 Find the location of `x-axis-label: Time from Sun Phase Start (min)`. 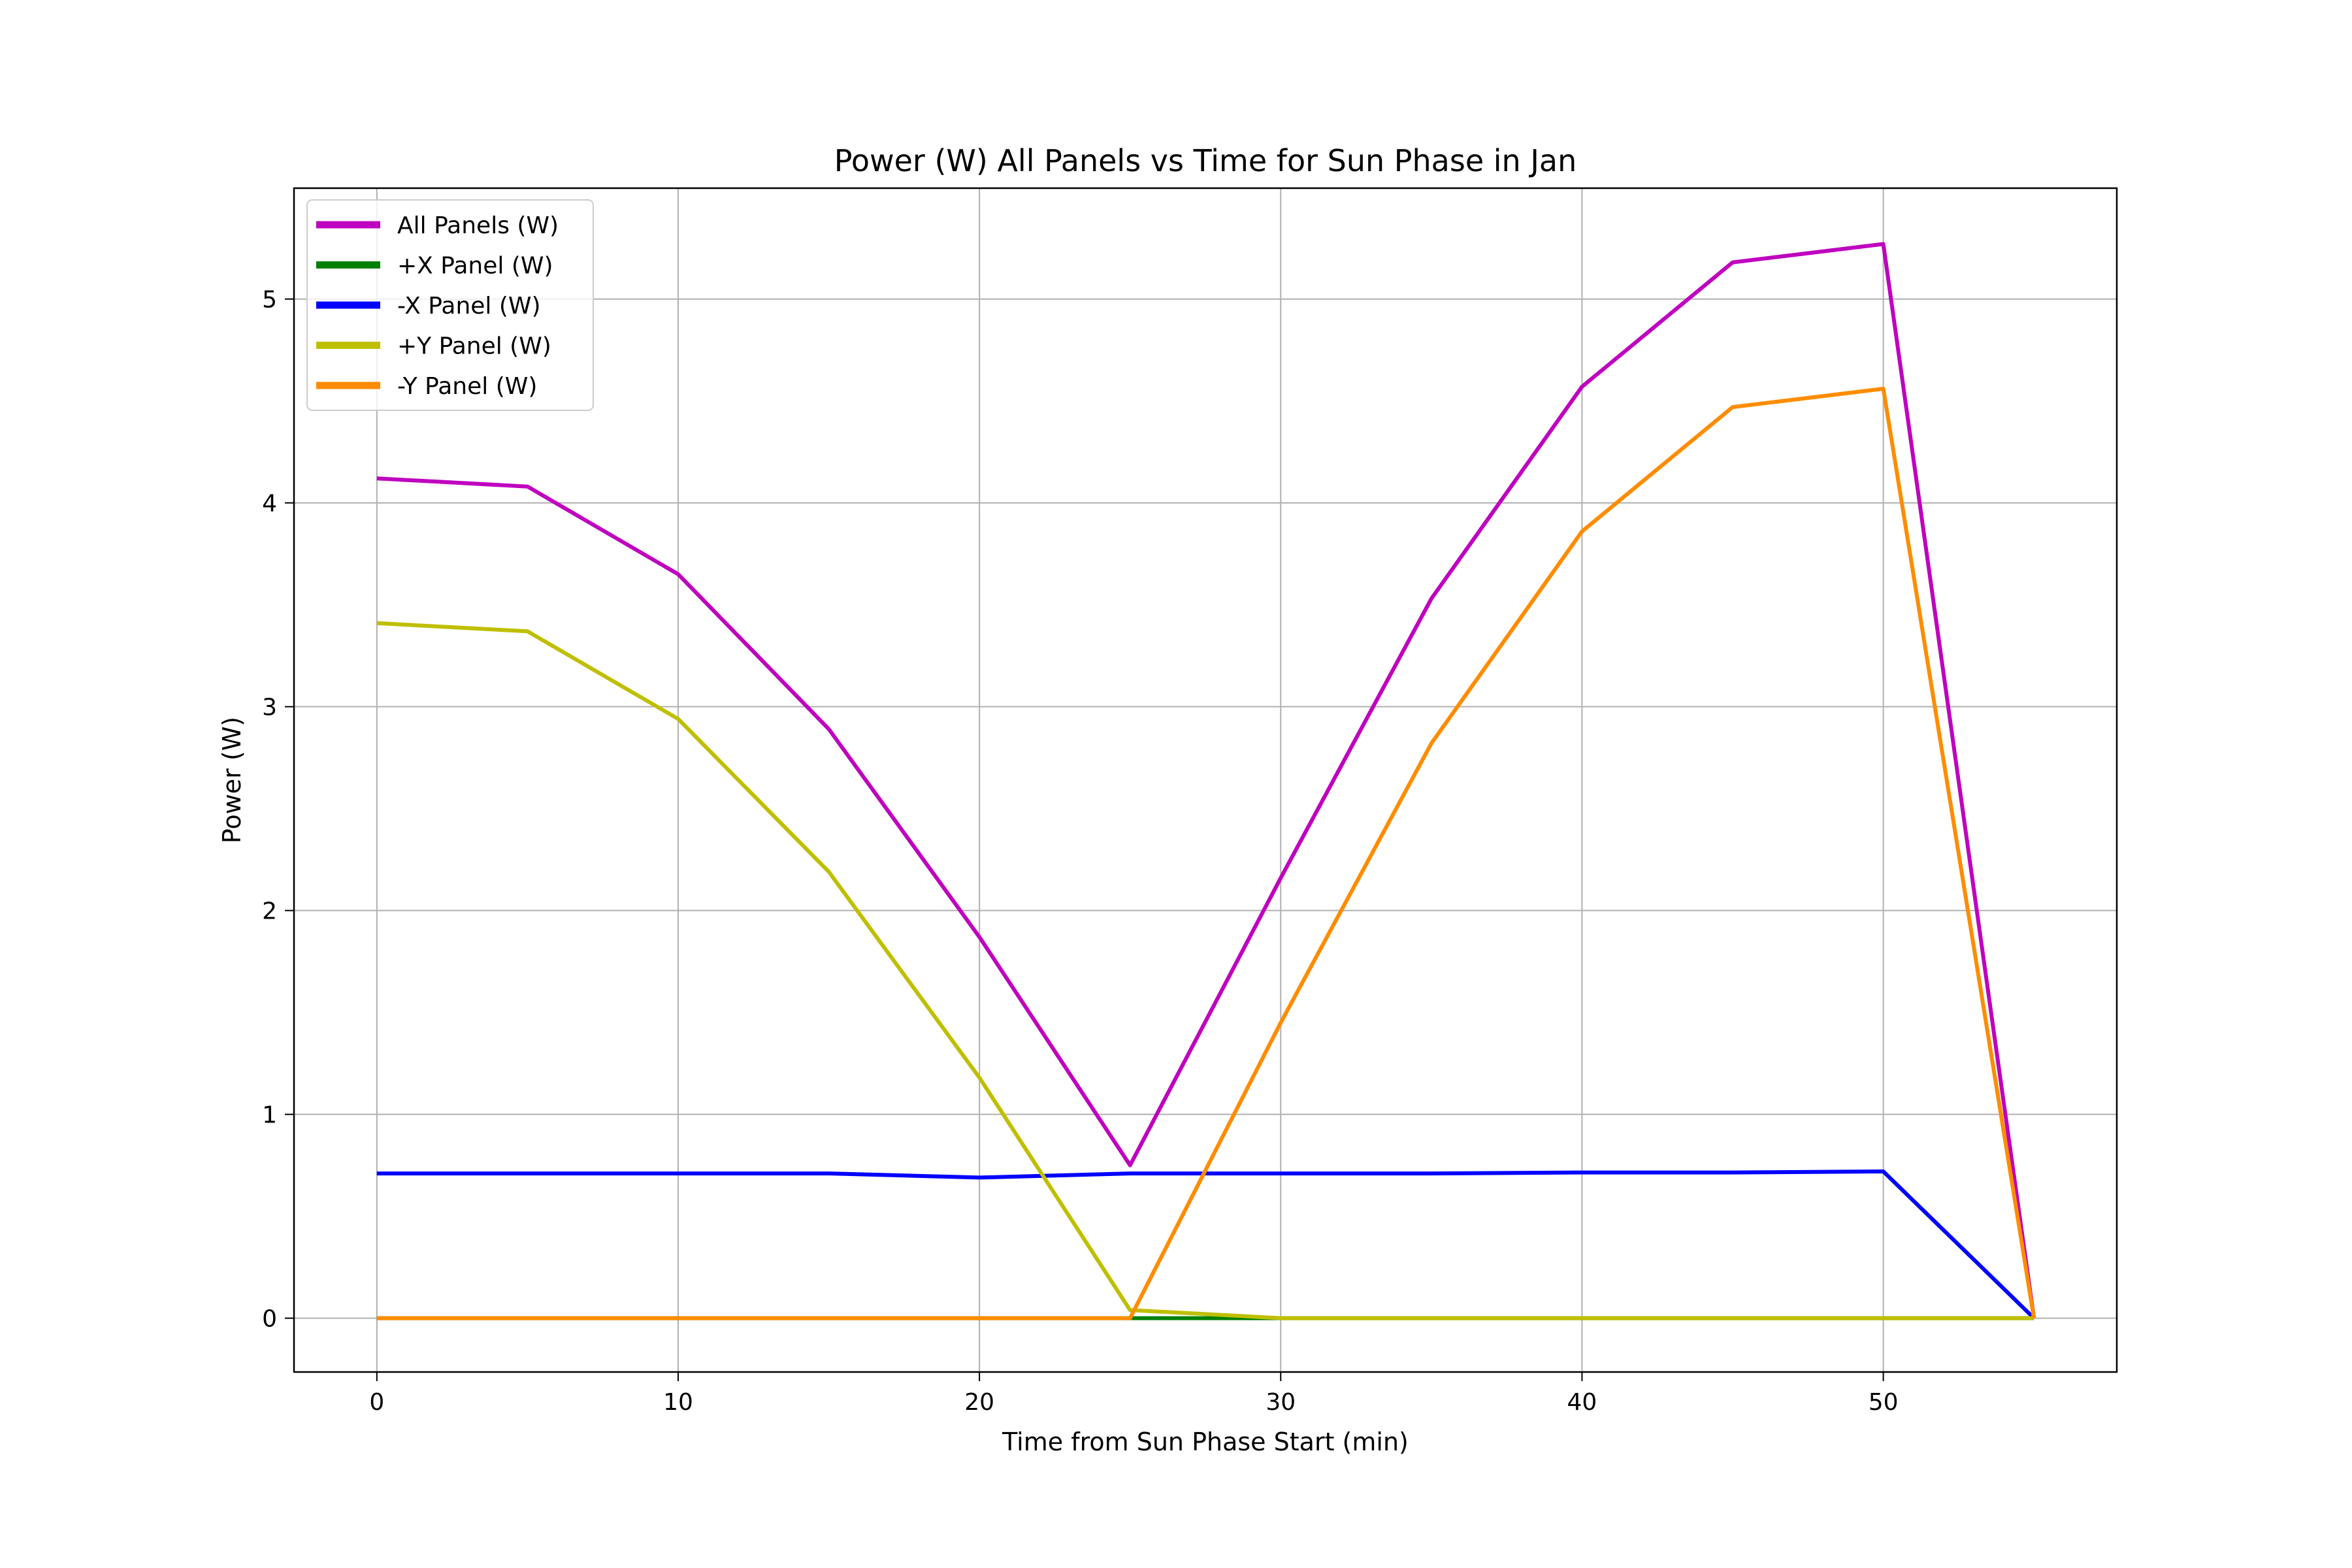

x-axis-label: Time from Sun Phase Start (min) is located at coordinates (1205, 1442).